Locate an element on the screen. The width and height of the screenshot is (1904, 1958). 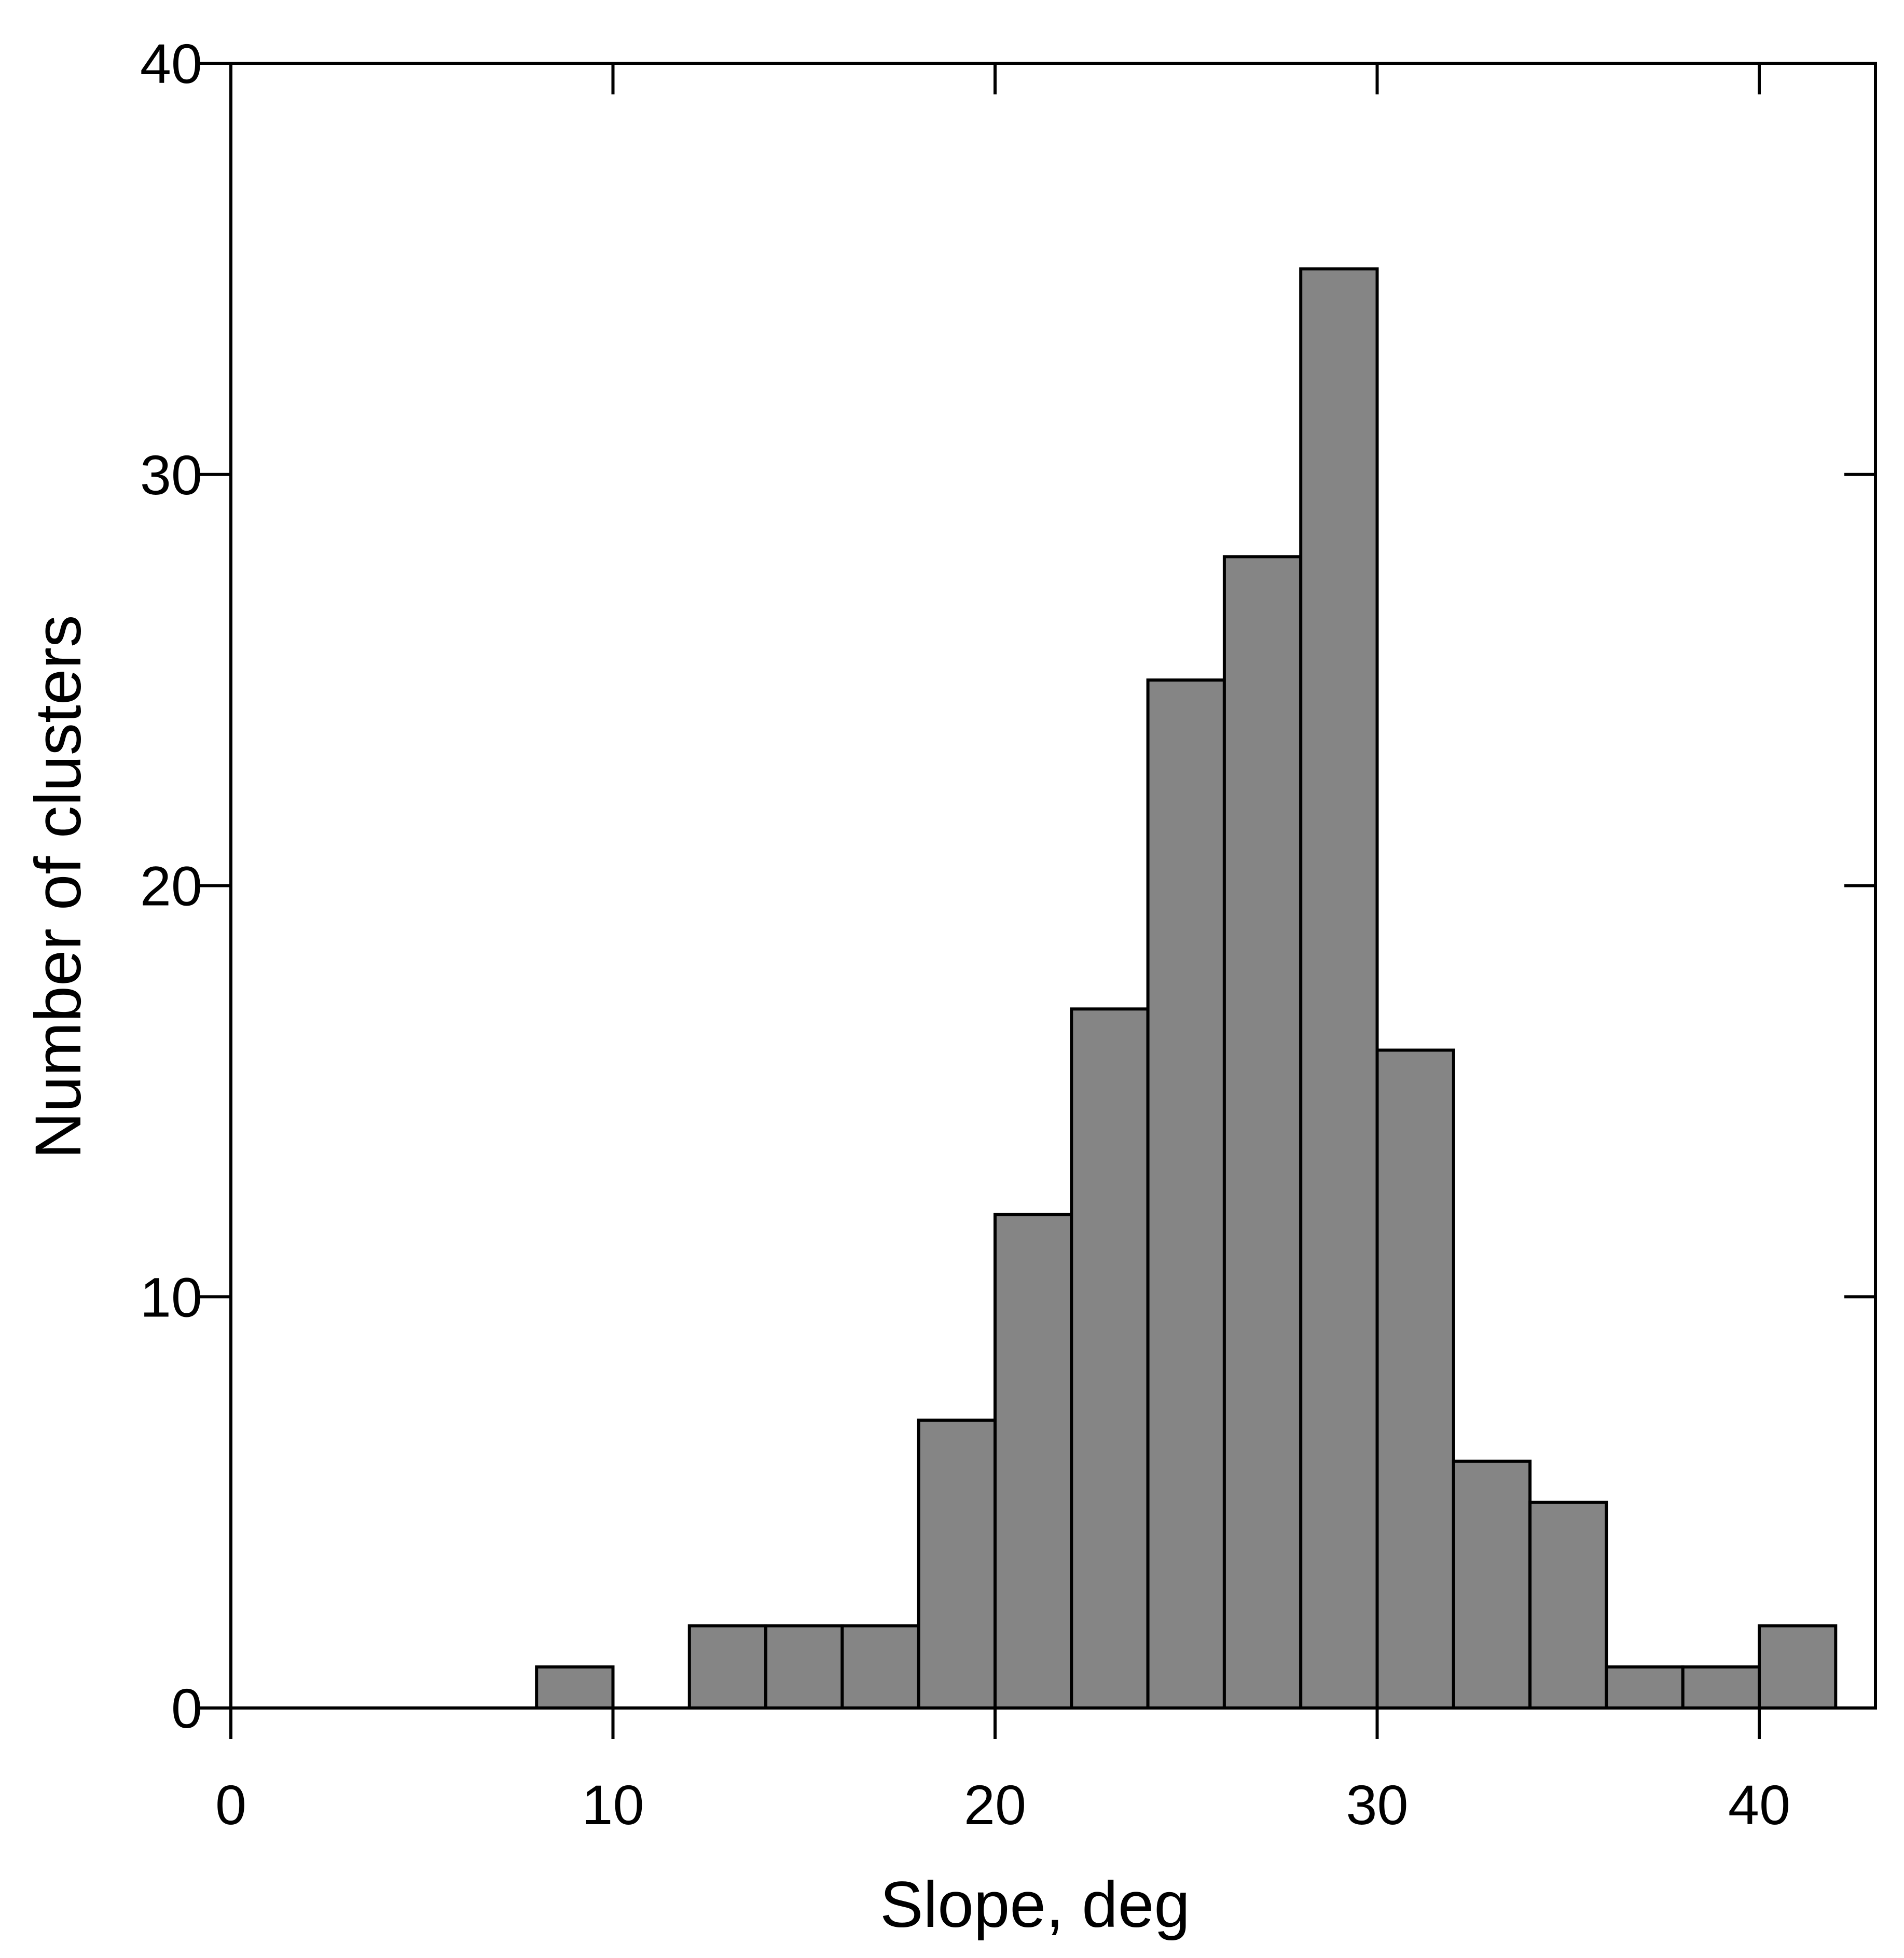
x-tick-label-0: 0 is located at coordinates (230, 1804).